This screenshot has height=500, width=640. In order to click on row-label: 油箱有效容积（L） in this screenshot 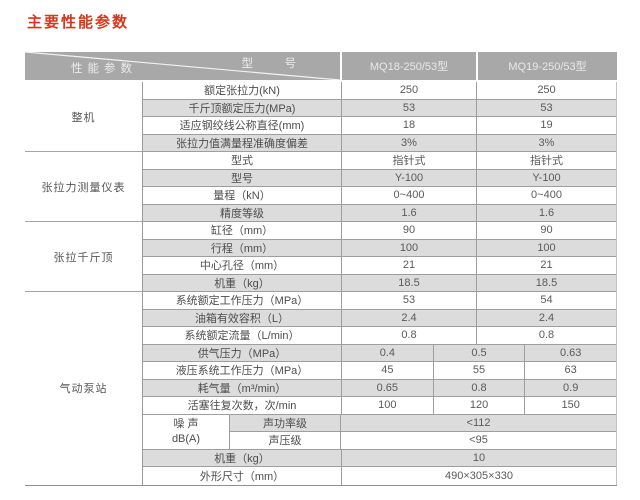, I will do `click(242, 317)`.